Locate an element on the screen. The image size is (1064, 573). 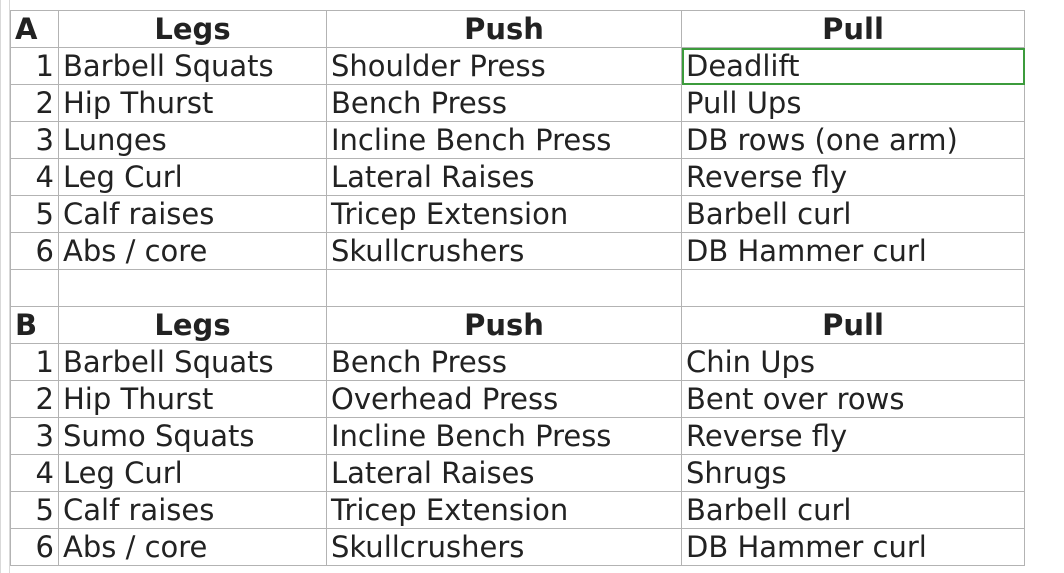
column-gutter is located at coordinates (5, 286).